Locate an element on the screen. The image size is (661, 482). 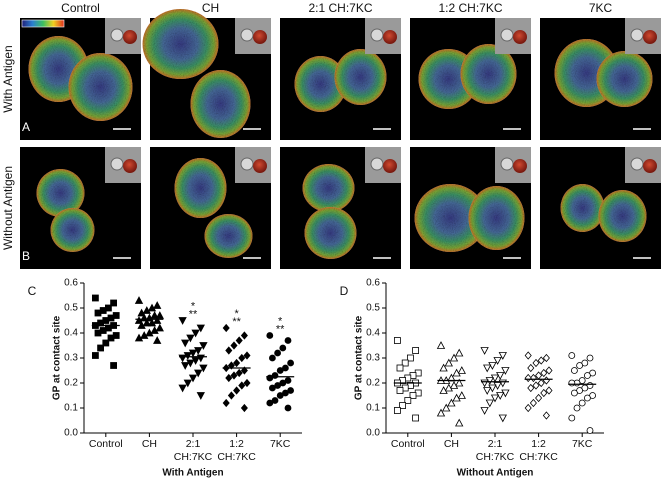
panel-label: D is located at coordinates (344, 291).